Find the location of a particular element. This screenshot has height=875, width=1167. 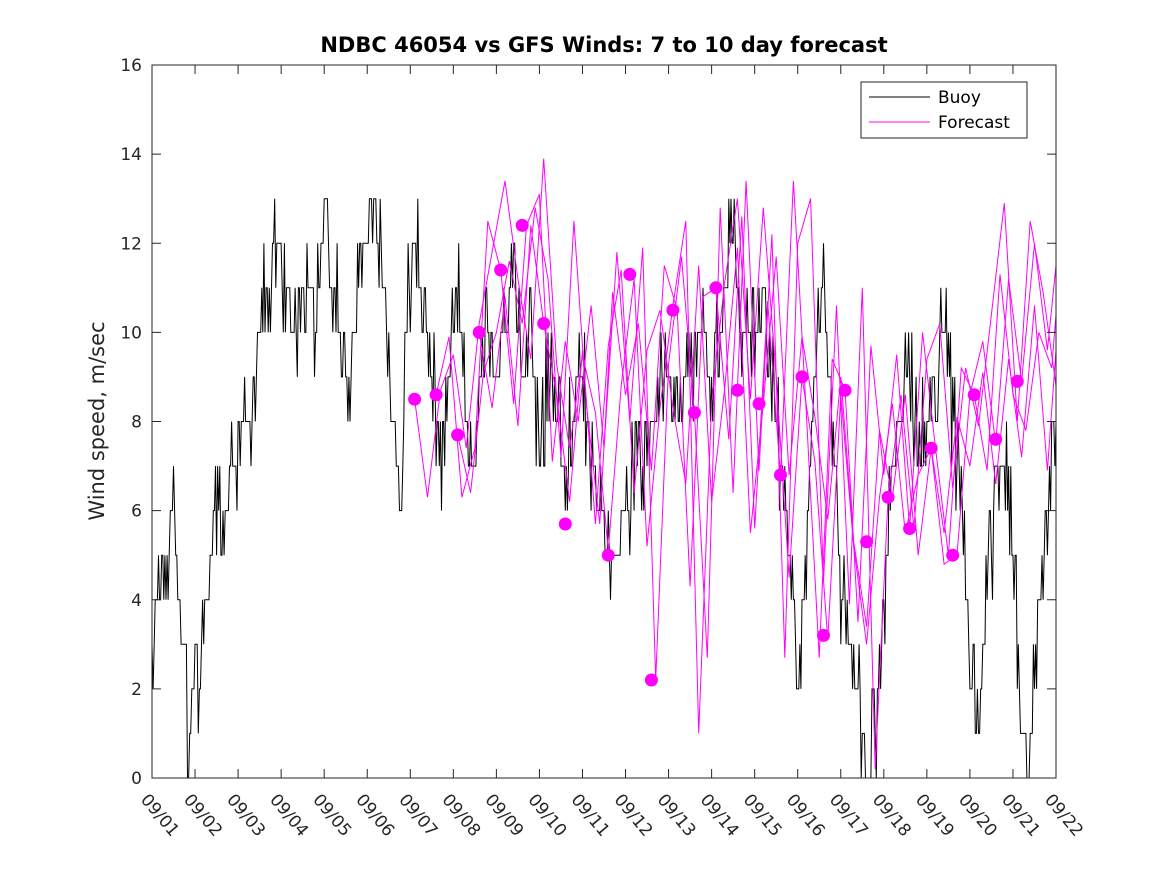

y-tick-label: 12 is located at coordinates (131, 244).